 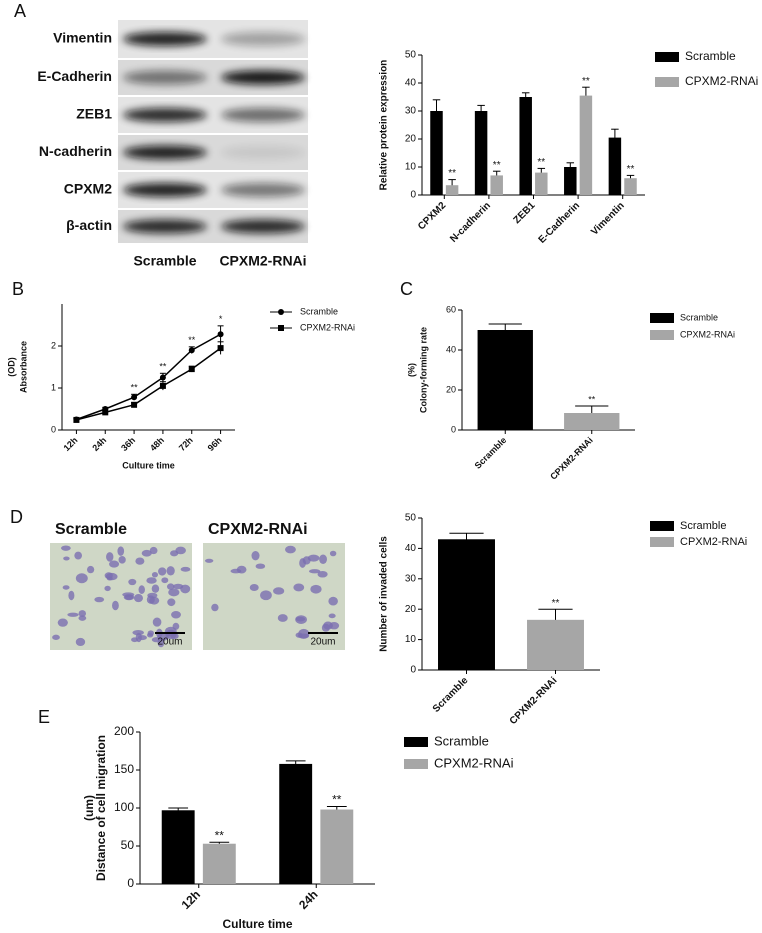 What do you see at coordinates (124, 769) in the screenshot?
I see `y-tick-label: 150` at bounding box center [124, 769].